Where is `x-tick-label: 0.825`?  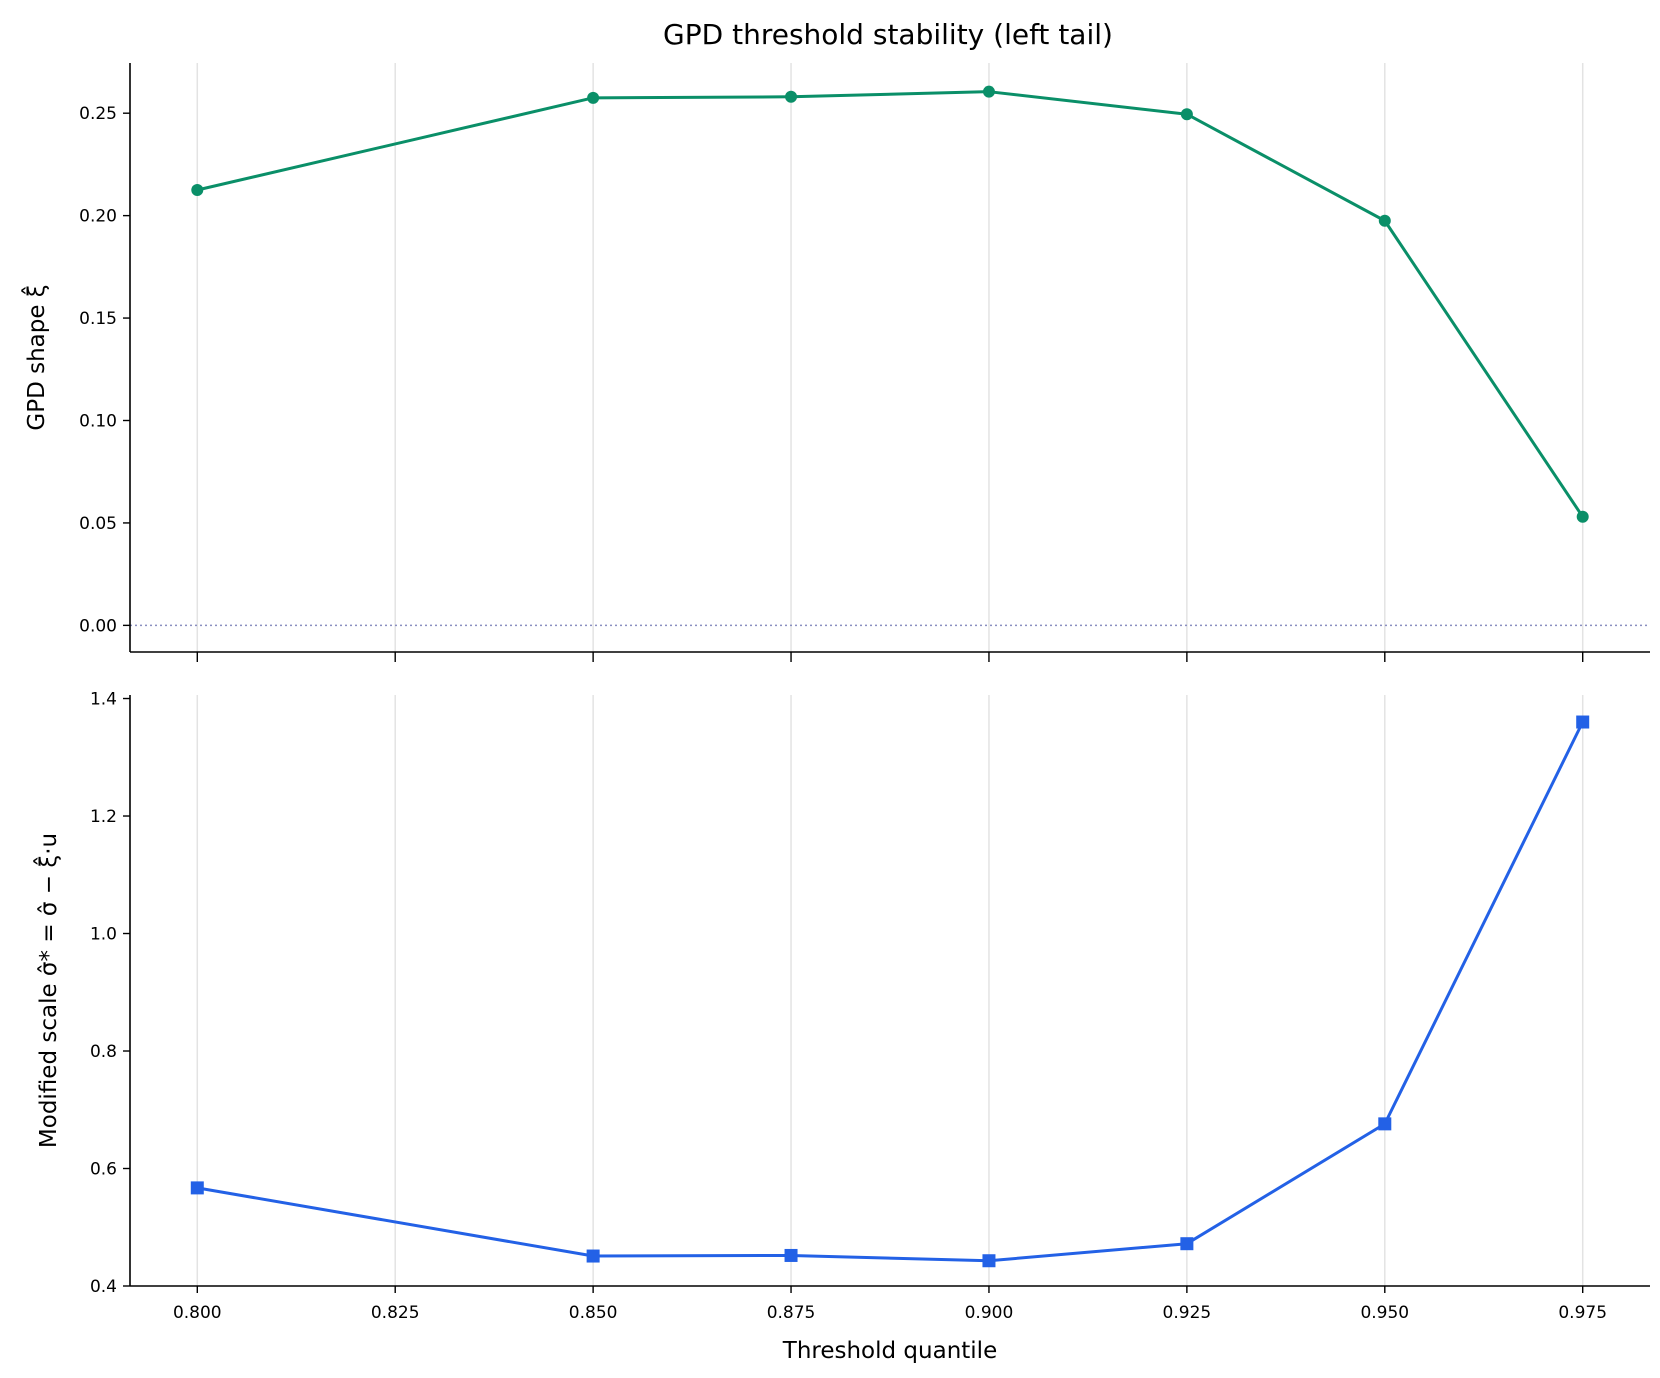 x-tick-label: 0.825 is located at coordinates (395, 1313).